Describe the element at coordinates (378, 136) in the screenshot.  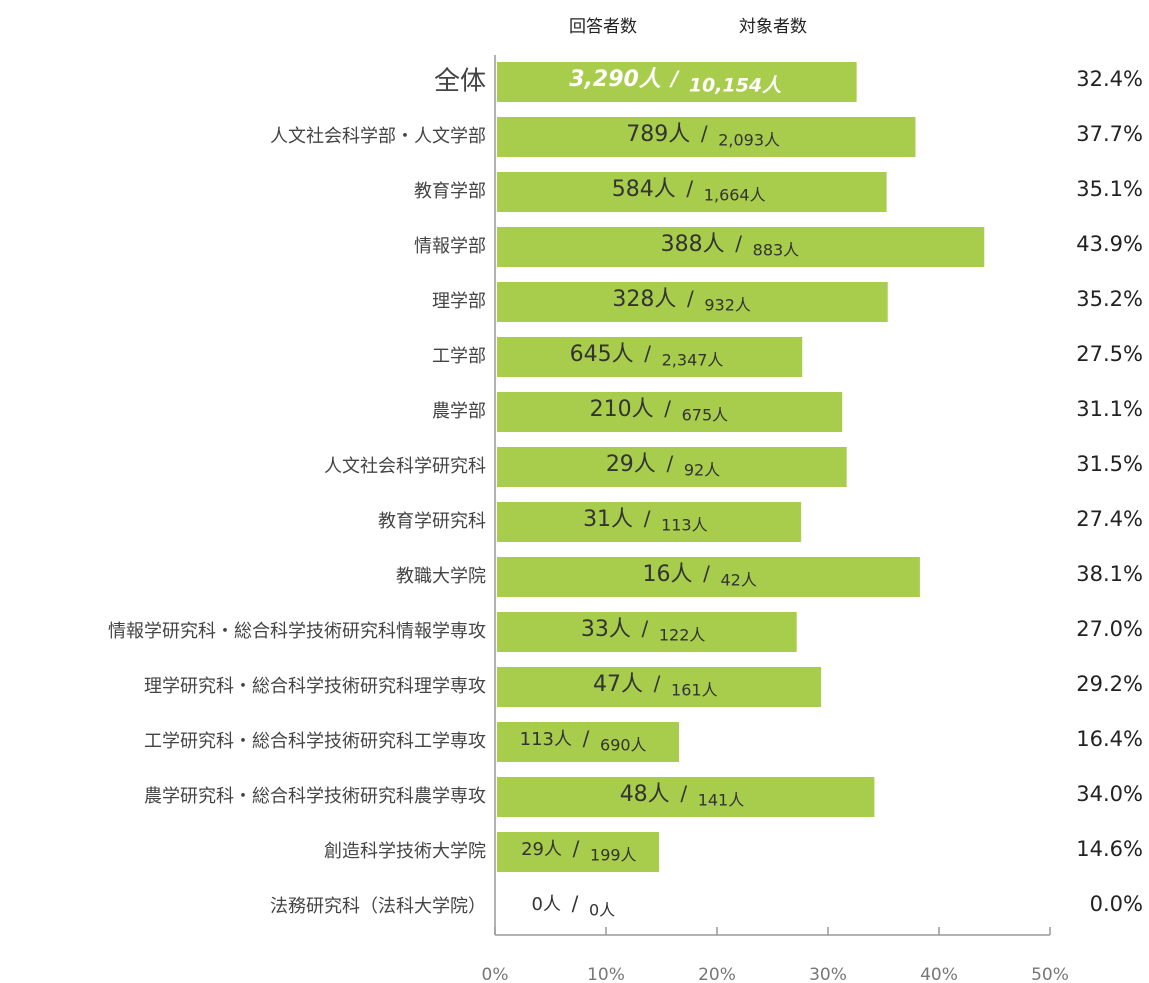
I see `category-label: 人文社会科学部・人文学部` at that location.